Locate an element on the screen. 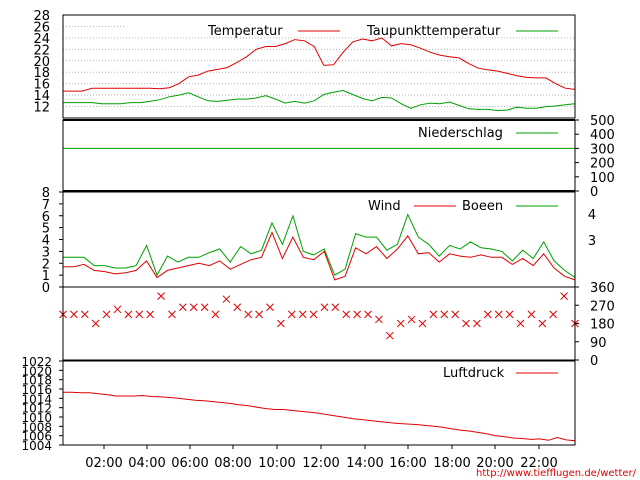 This screenshot has height=480, width=640. x-tick-label: 20:00 is located at coordinates (494, 463).